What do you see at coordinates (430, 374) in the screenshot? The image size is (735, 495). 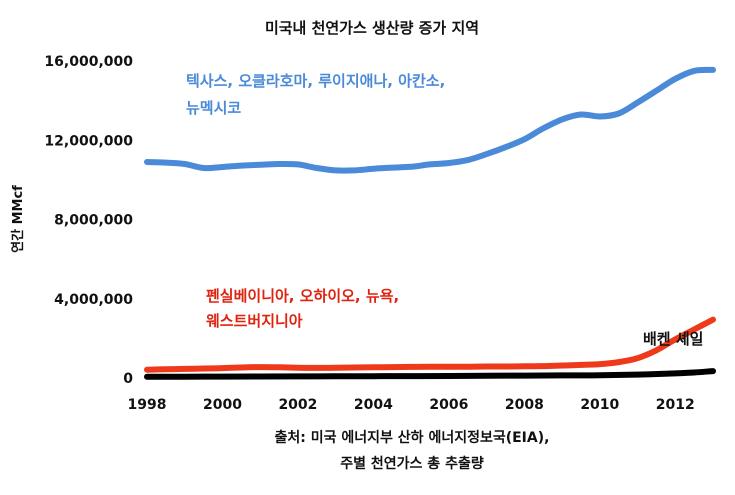 I see `series-line-bakken` at bounding box center [430, 374].